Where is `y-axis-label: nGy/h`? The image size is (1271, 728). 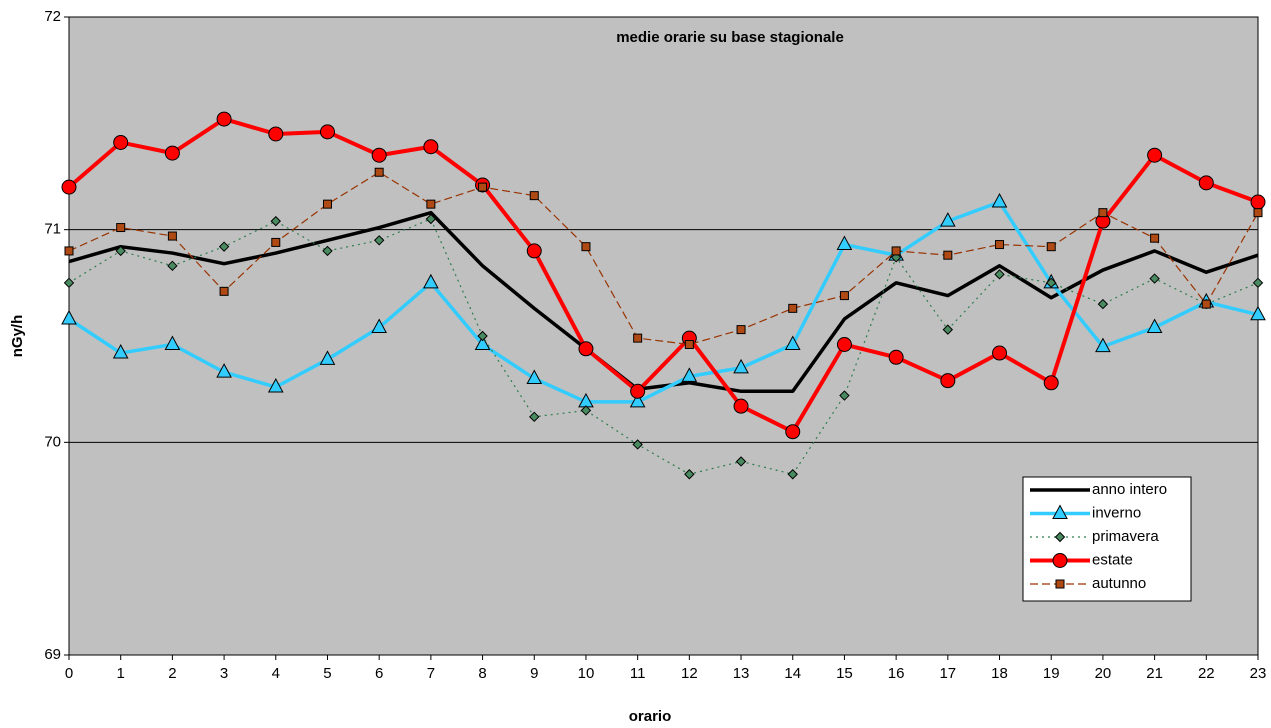
y-axis-label: nGy/h is located at coordinates (17, 336).